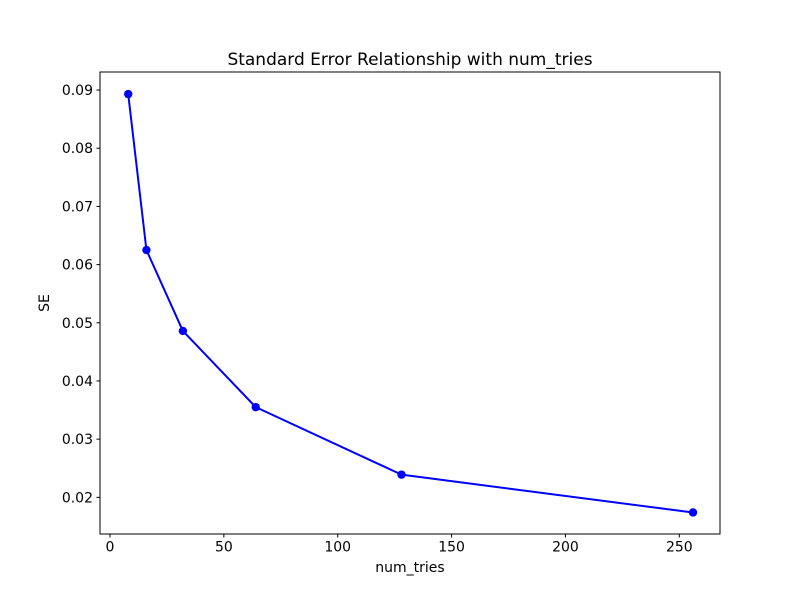  What do you see at coordinates (679, 548) in the screenshot?
I see `x-tick-label: 250` at bounding box center [679, 548].